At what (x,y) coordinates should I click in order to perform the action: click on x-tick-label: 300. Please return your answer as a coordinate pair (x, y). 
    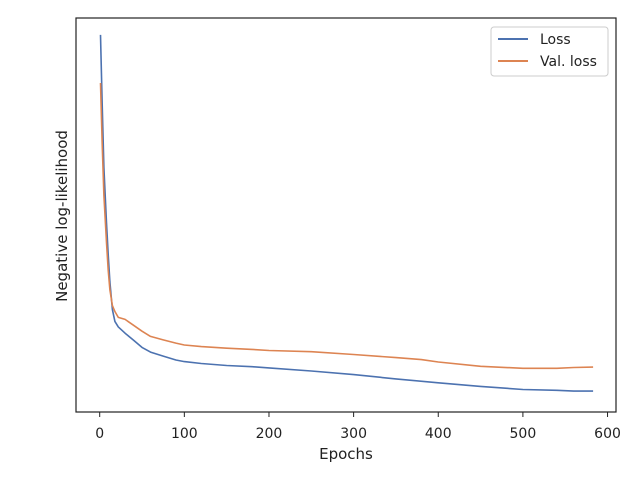
    Looking at the image, I should click on (353, 434).